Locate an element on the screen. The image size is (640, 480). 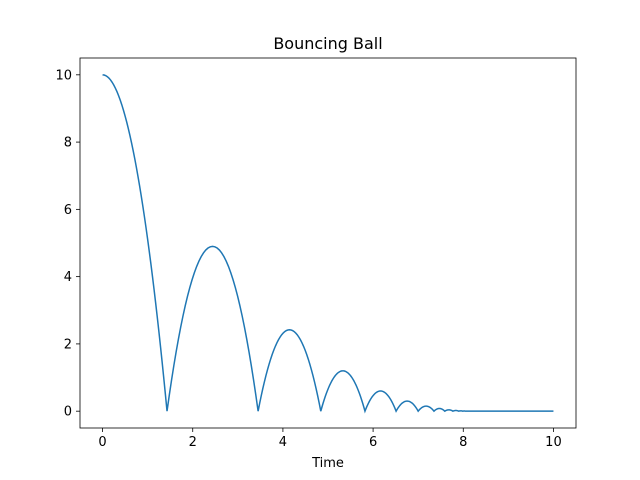
y-tick-label: 6 is located at coordinates (68, 210).